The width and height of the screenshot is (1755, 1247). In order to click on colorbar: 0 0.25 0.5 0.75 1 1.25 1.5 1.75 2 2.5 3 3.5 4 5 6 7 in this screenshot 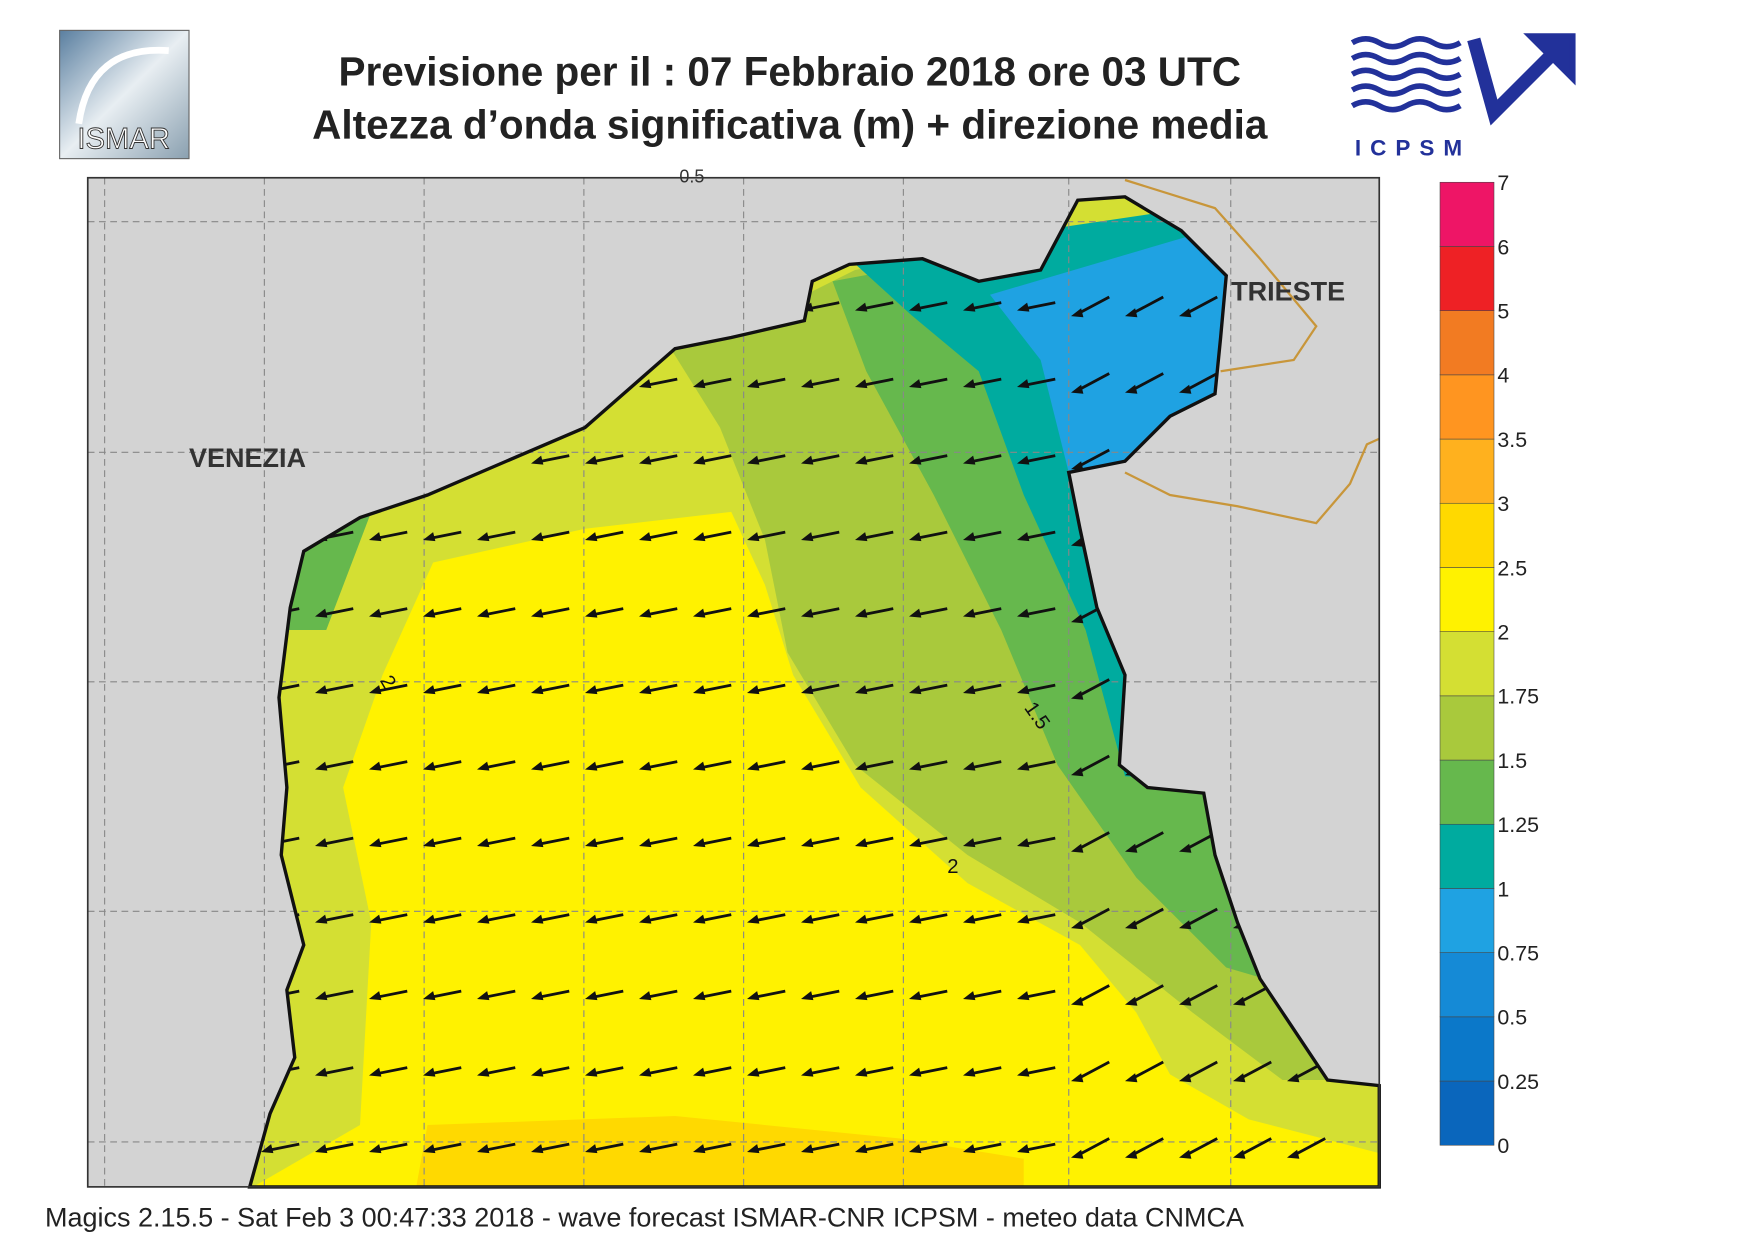, I will do `click(1489, 664)`.